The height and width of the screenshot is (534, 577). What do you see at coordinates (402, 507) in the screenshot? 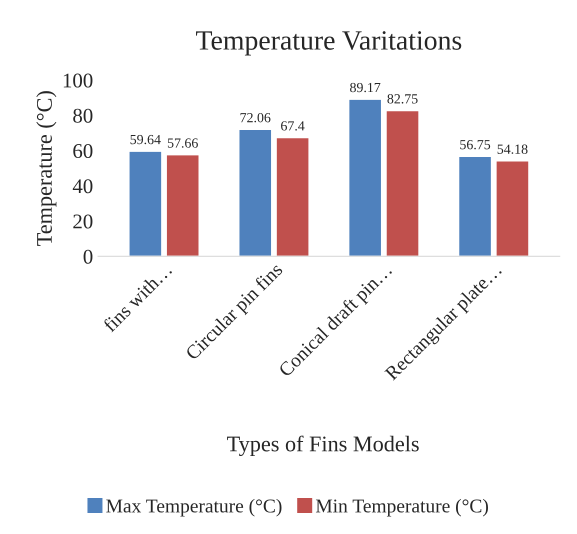
I see `legend-label: Min Temperature (°C)` at bounding box center [402, 507].